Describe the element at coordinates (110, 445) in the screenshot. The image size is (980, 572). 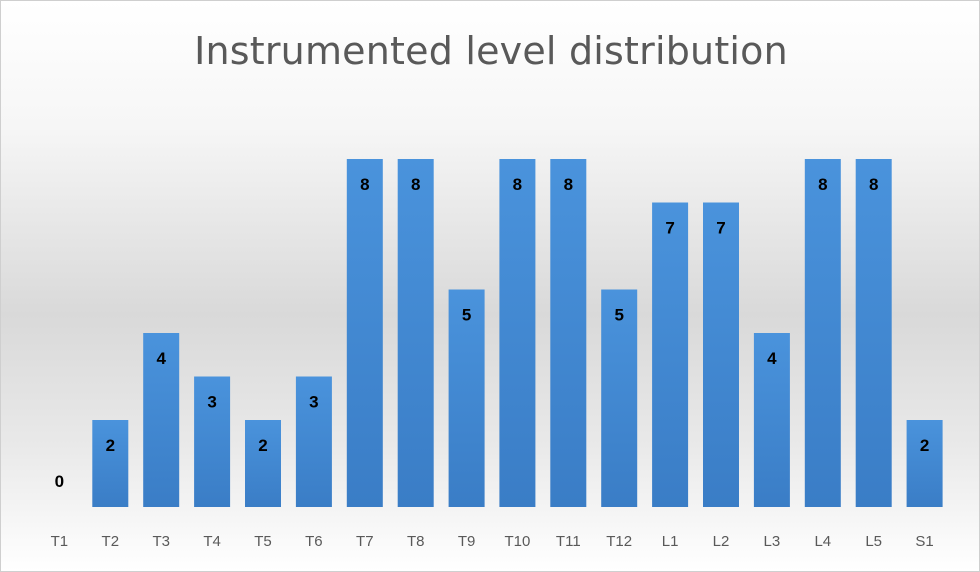
I see `data-label-T2: 2` at that location.